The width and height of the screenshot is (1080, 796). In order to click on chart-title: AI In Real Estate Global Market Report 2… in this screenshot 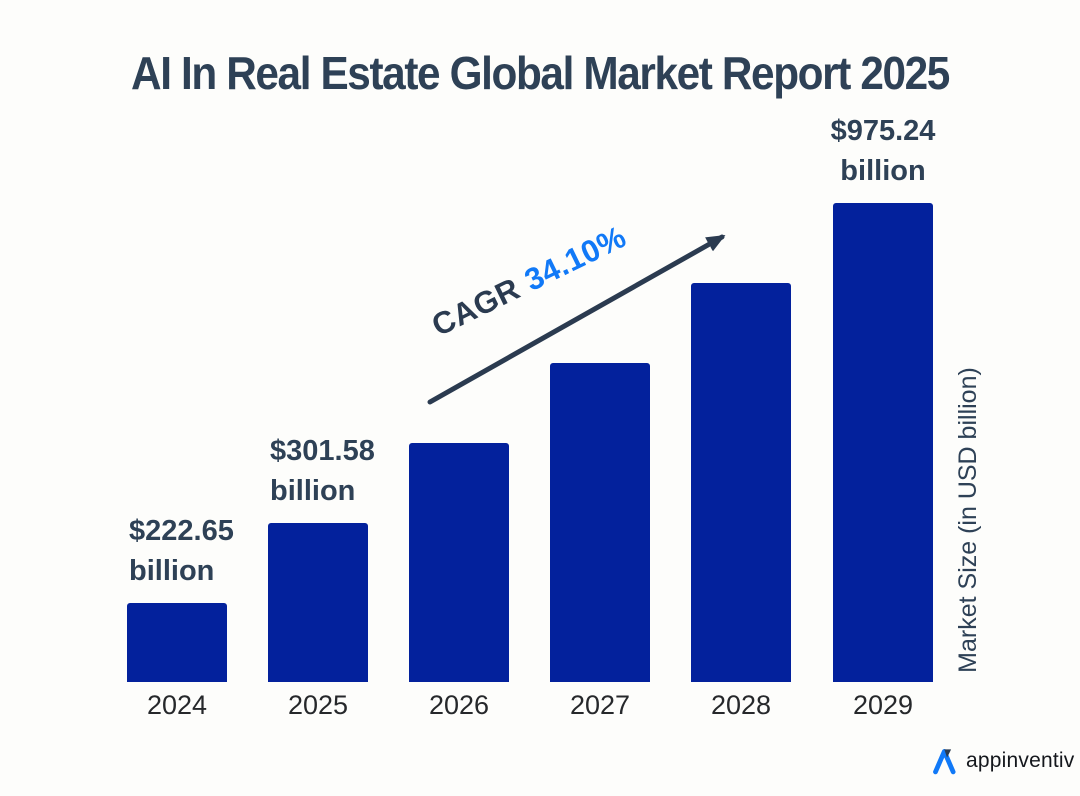, I will do `click(540, 73)`.